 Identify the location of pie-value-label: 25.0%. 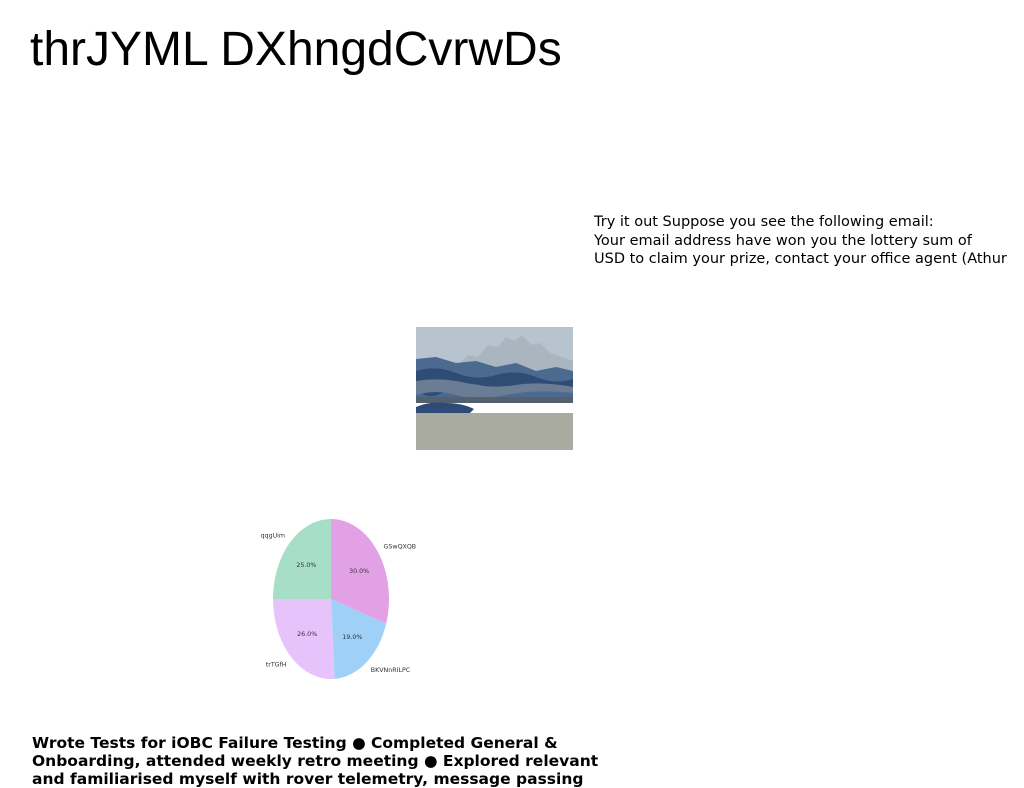
(306, 565).